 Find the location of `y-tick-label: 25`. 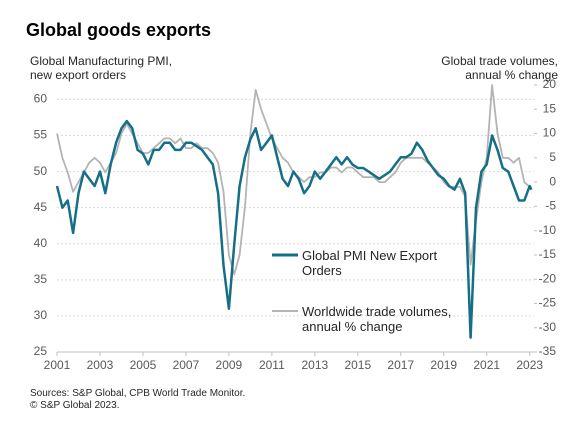

y-tick-label: 25 is located at coordinates (41, 351).